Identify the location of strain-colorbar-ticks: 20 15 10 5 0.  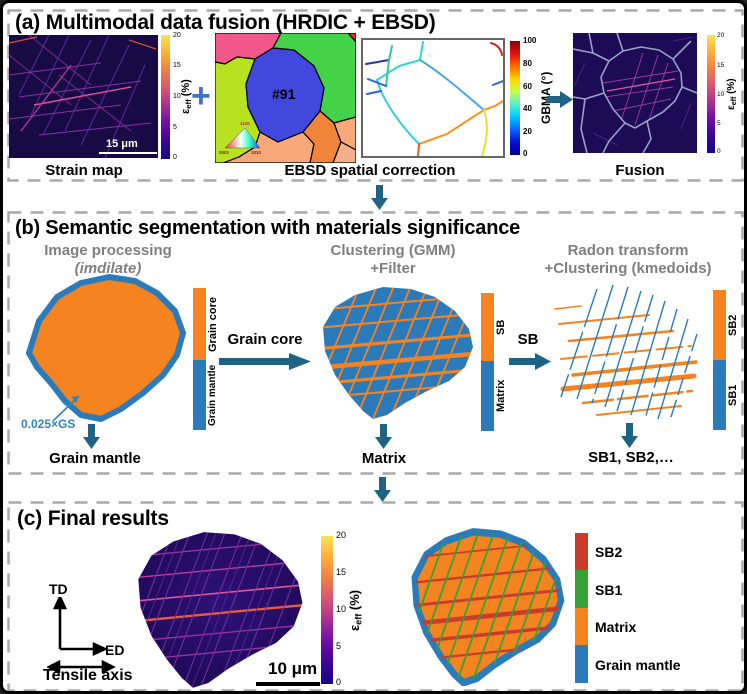
(177, 96).